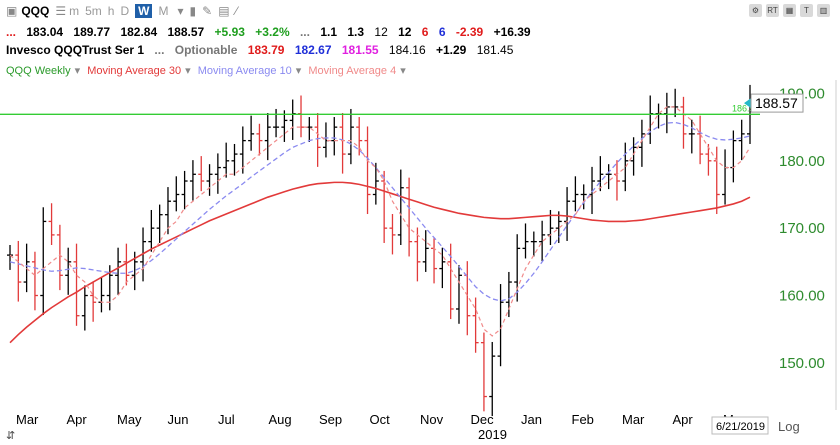  Describe the element at coordinates (747, 103) in the screenshot. I see `last-price-arrow-icon` at that location.